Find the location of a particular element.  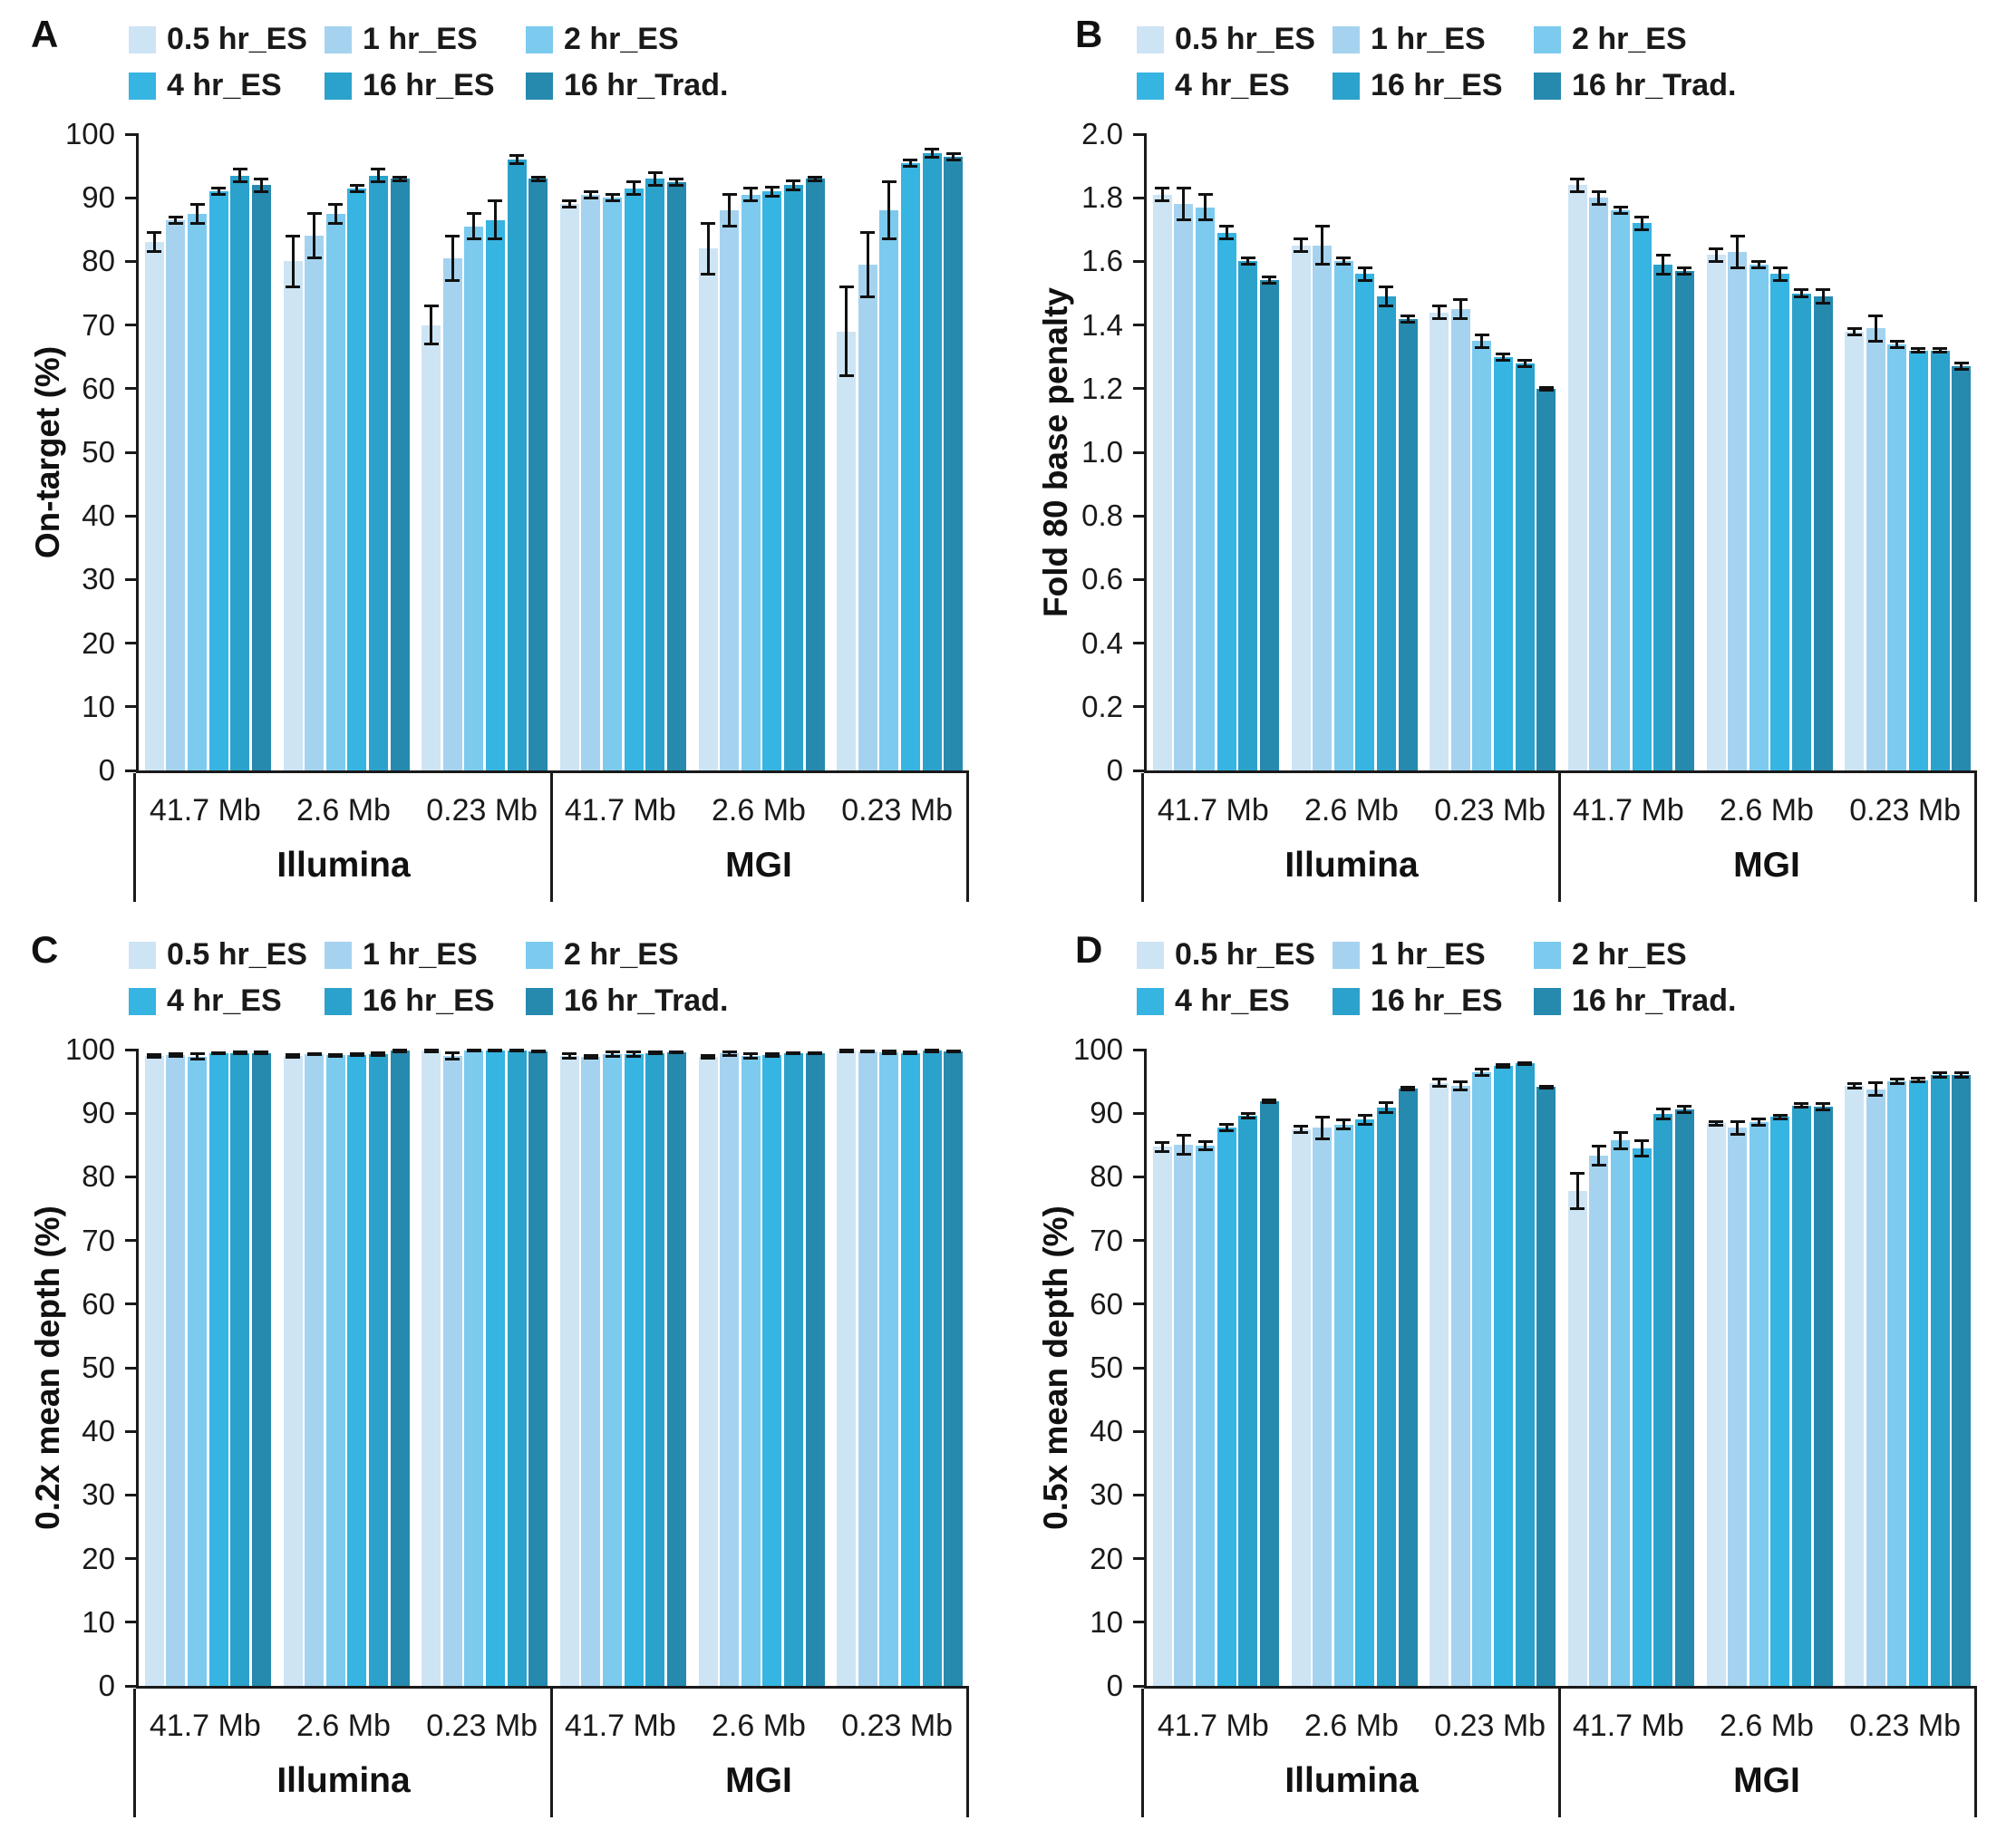

legend-label: 1 hr_ES is located at coordinates (1429, 39).